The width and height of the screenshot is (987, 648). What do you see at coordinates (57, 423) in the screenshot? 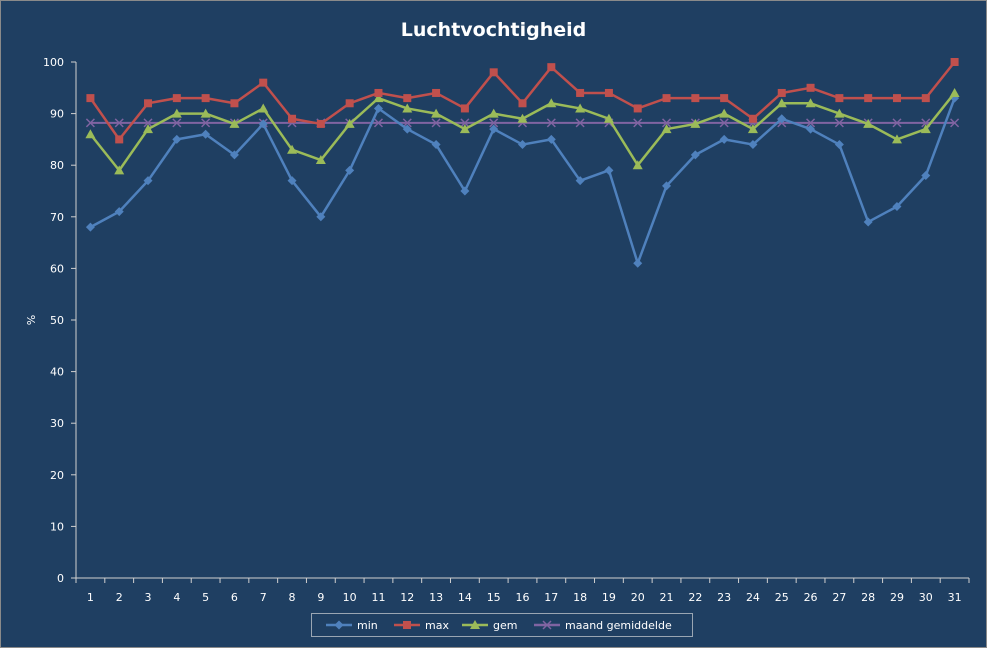
I see `y-tick-label: 30` at bounding box center [57, 423].